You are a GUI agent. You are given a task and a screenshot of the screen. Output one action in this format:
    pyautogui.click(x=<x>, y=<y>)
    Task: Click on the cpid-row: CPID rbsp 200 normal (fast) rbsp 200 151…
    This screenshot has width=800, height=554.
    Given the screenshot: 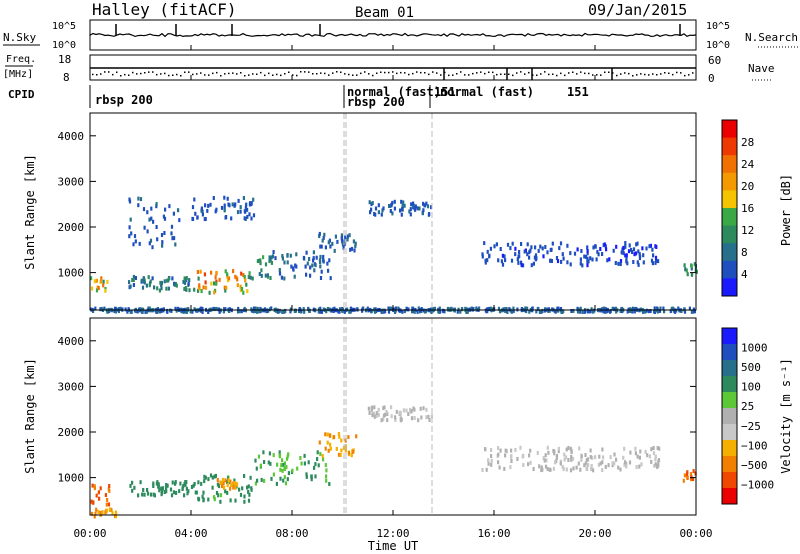 What is the action you would take?
    pyautogui.click(x=298, y=97)
    